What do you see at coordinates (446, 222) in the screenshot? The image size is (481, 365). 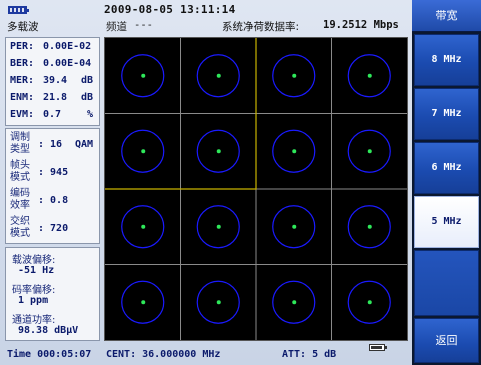 I see `bandwidth-5mhz-button: 5 MHz` at bounding box center [446, 222].